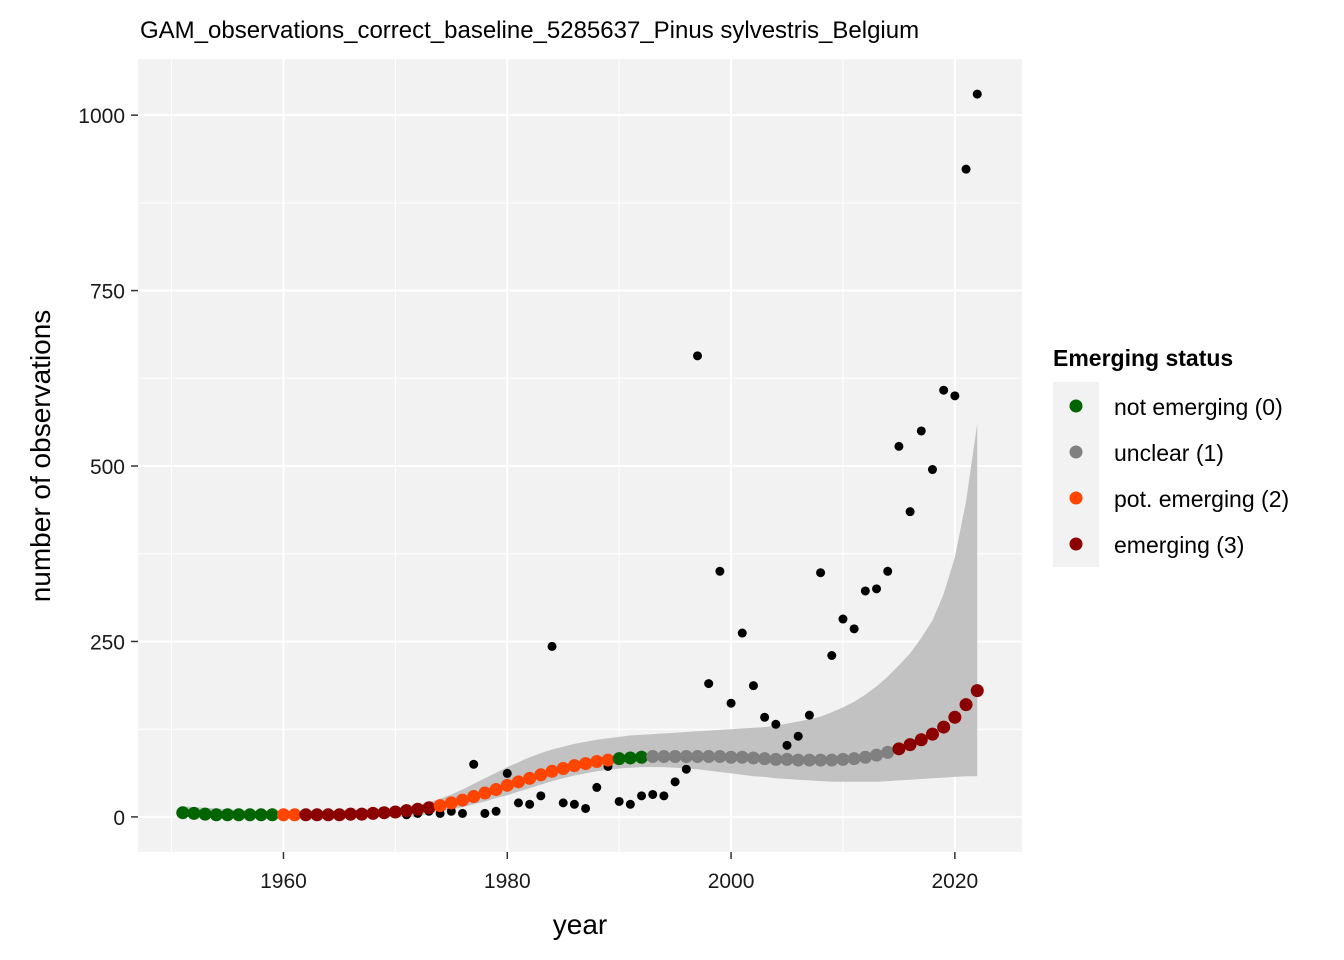  Describe the element at coordinates (1201, 499) in the screenshot. I see `legend-label: pot. emerging (2)` at that location.